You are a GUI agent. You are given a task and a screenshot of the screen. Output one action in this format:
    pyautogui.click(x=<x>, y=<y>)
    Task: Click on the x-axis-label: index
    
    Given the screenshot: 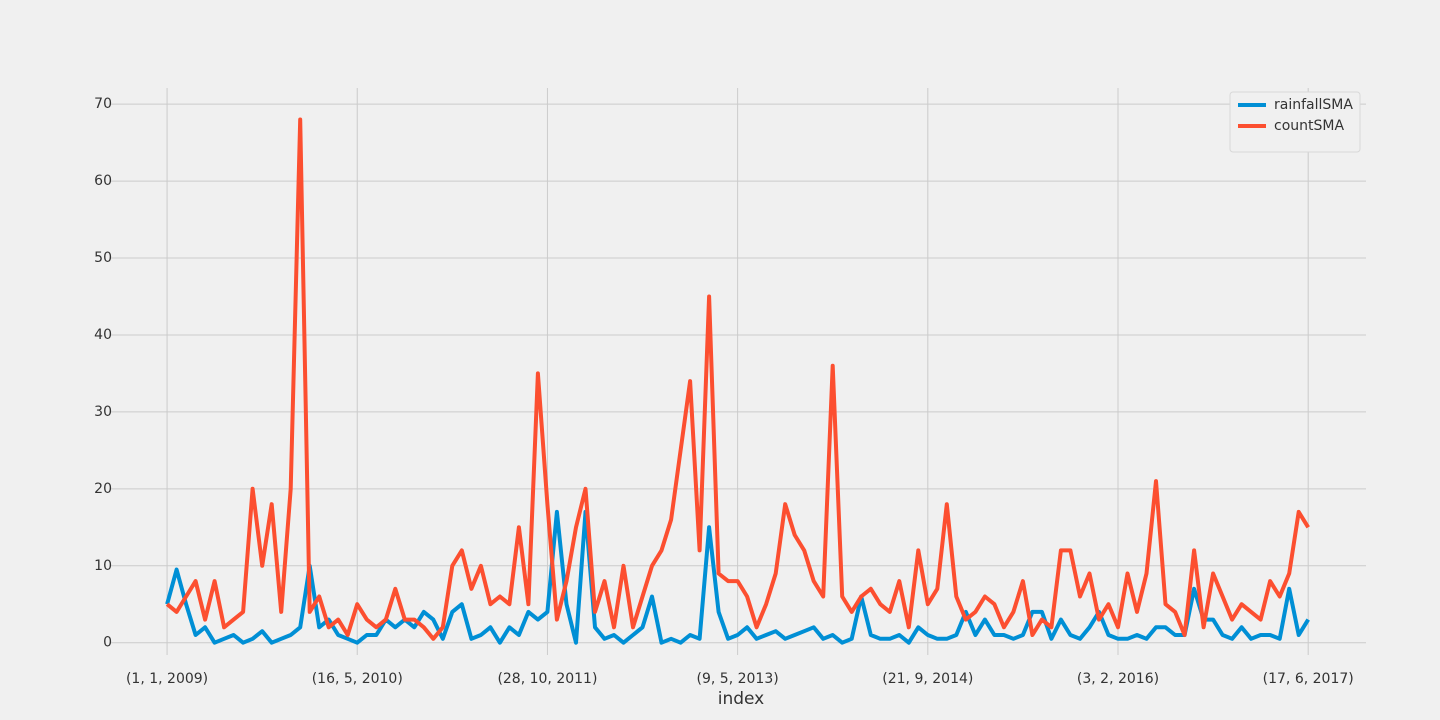 What is the action you would take?
    pyautogui.click(x=741, y=699)
    